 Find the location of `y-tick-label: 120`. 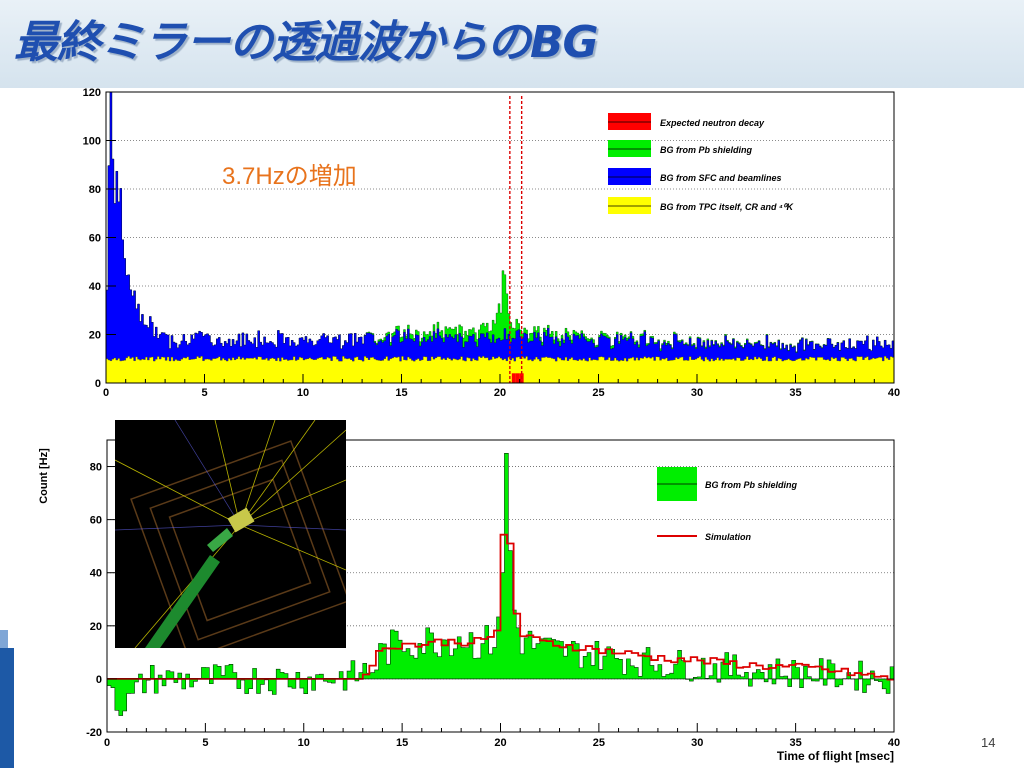

y-tick-label: 120 is located at coordinates (92, 93).